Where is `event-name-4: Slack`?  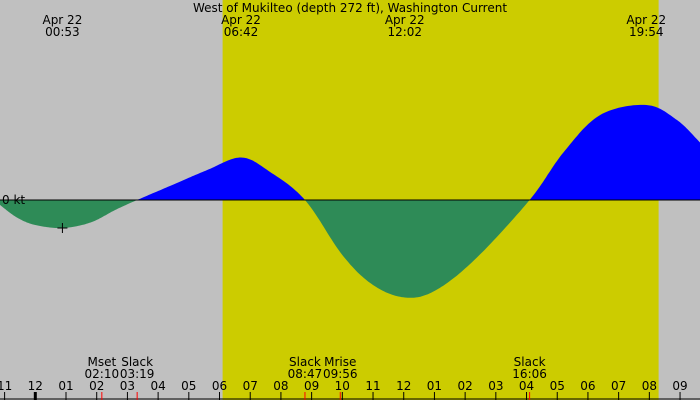 event-name-4: Slack is located at coordinates (530, 362).